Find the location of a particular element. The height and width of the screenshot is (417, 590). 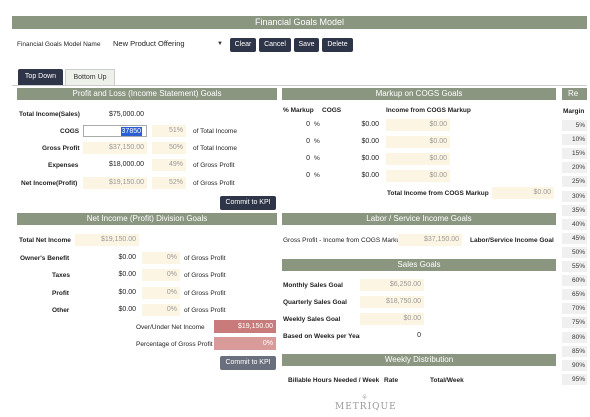

cancel-button: Cancel is located at coordinates (275, 45).